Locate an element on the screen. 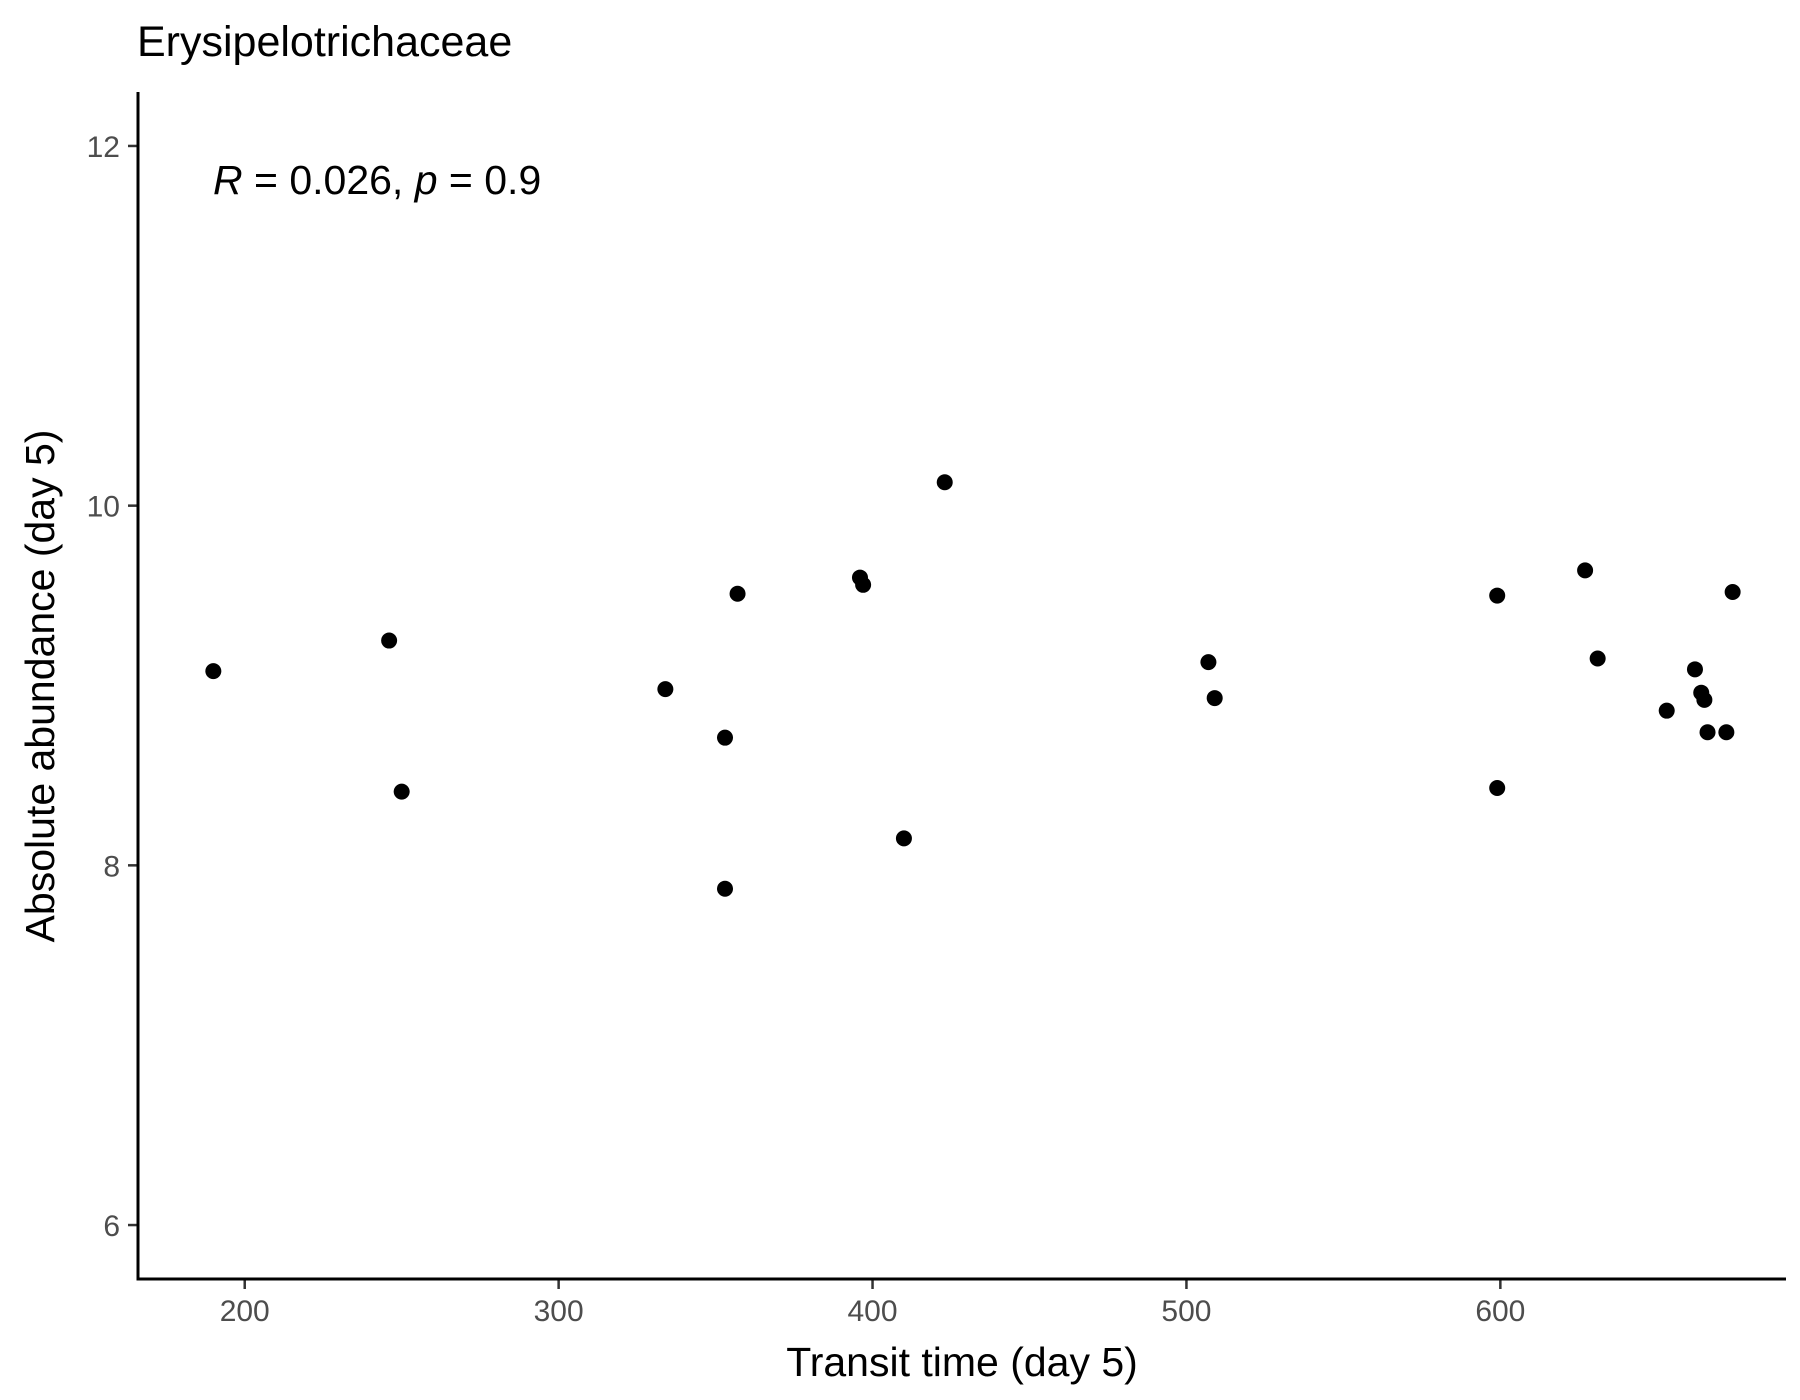 The image size is (1800, 1400). x-axis-title: Transit time (day 5) is located at coordinates (962, 1362).